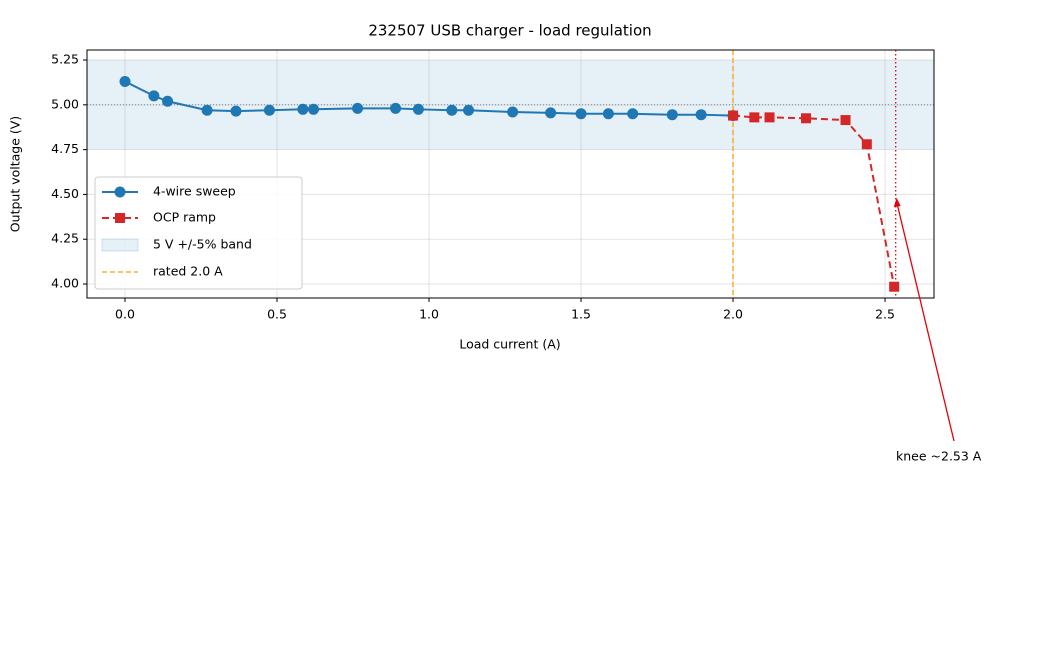 The height and width of the screenshot is (650, 1040). What do you see at coordinates (939, 456) in the screenshot?
I see `annotation-label: knee ~2.53 A` at bounding box center [939, 456].